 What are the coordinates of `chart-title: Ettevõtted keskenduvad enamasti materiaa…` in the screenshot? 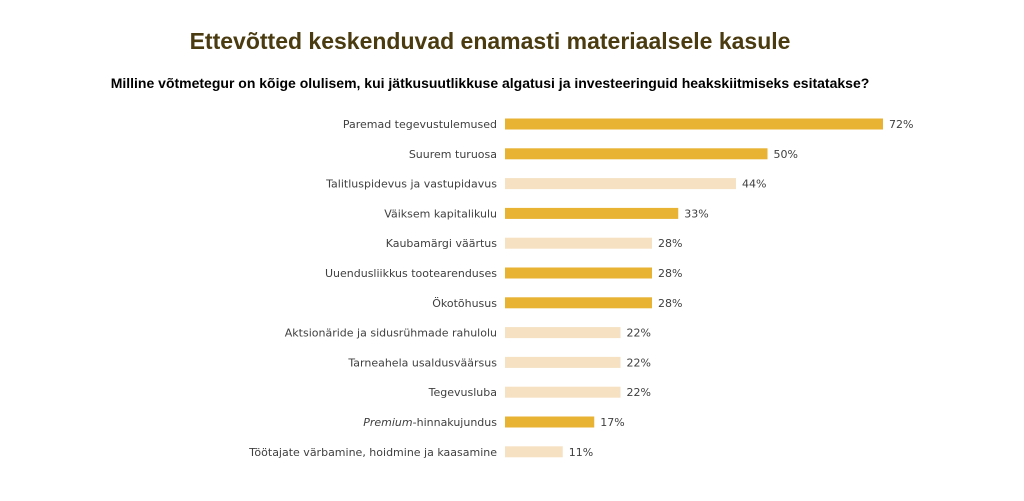 It's located at (490, 41).